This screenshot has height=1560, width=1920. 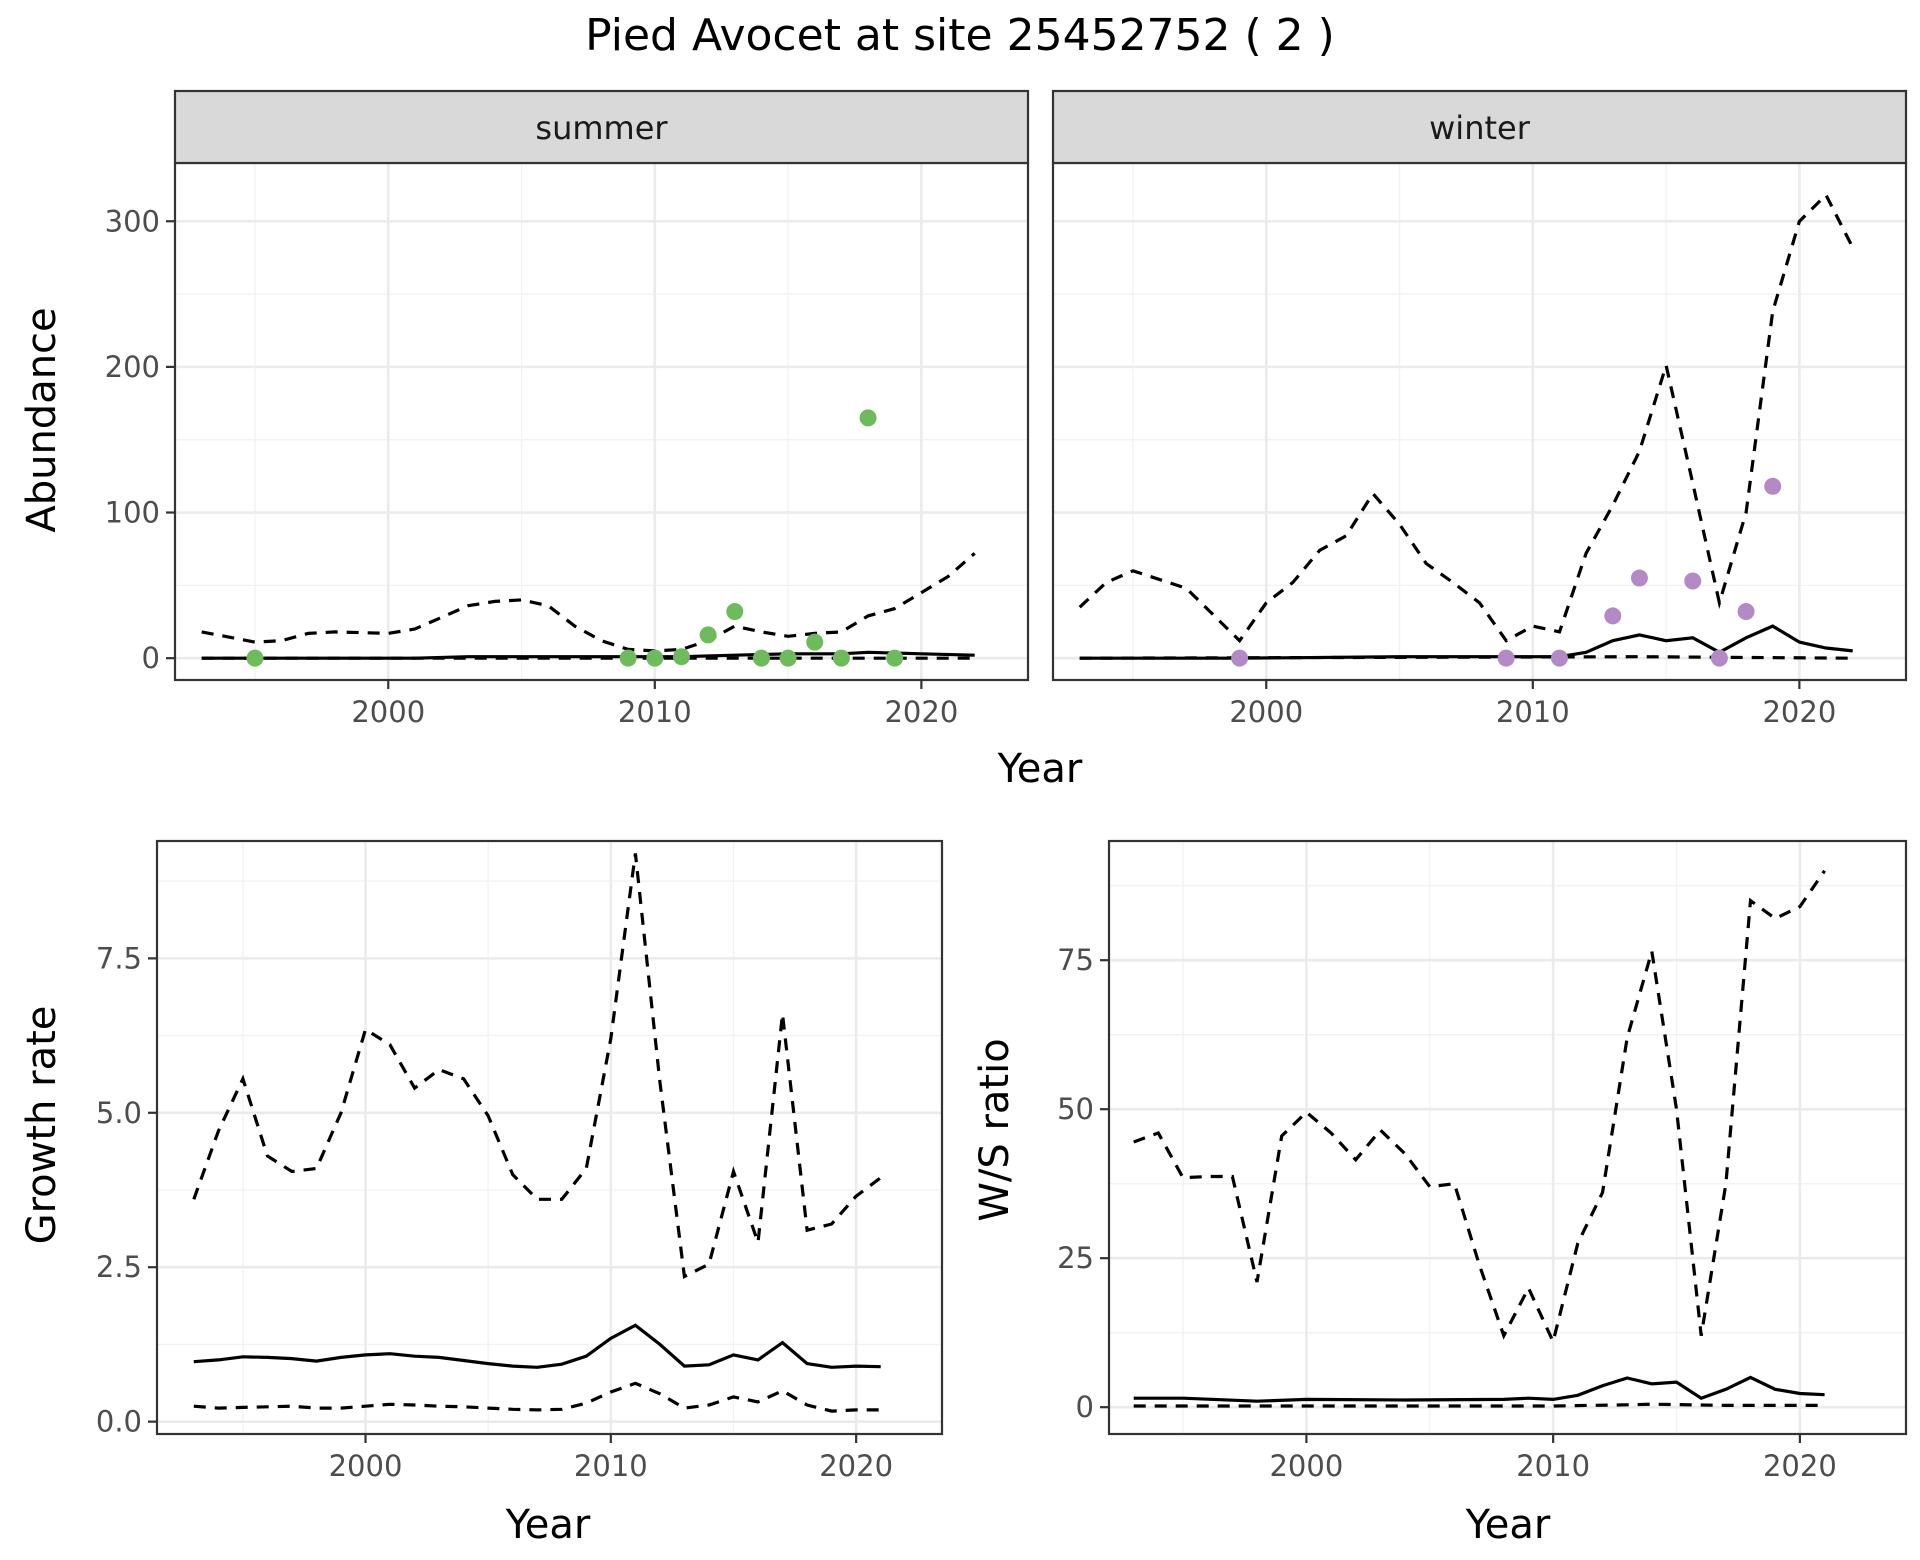 What do you see at coordinates (1075, 1258) in the screenshot?
I see `ws-ratio-y-tick-label: 25` at bounding box center [1075, 1258].